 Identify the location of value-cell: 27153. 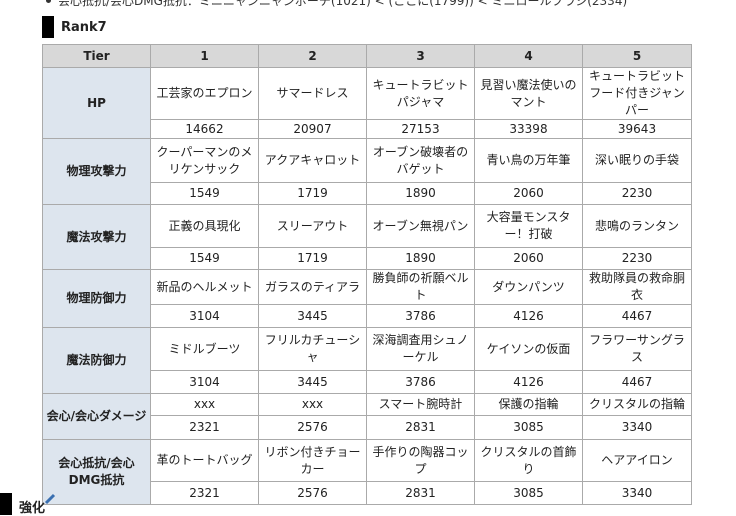
(420, 129).